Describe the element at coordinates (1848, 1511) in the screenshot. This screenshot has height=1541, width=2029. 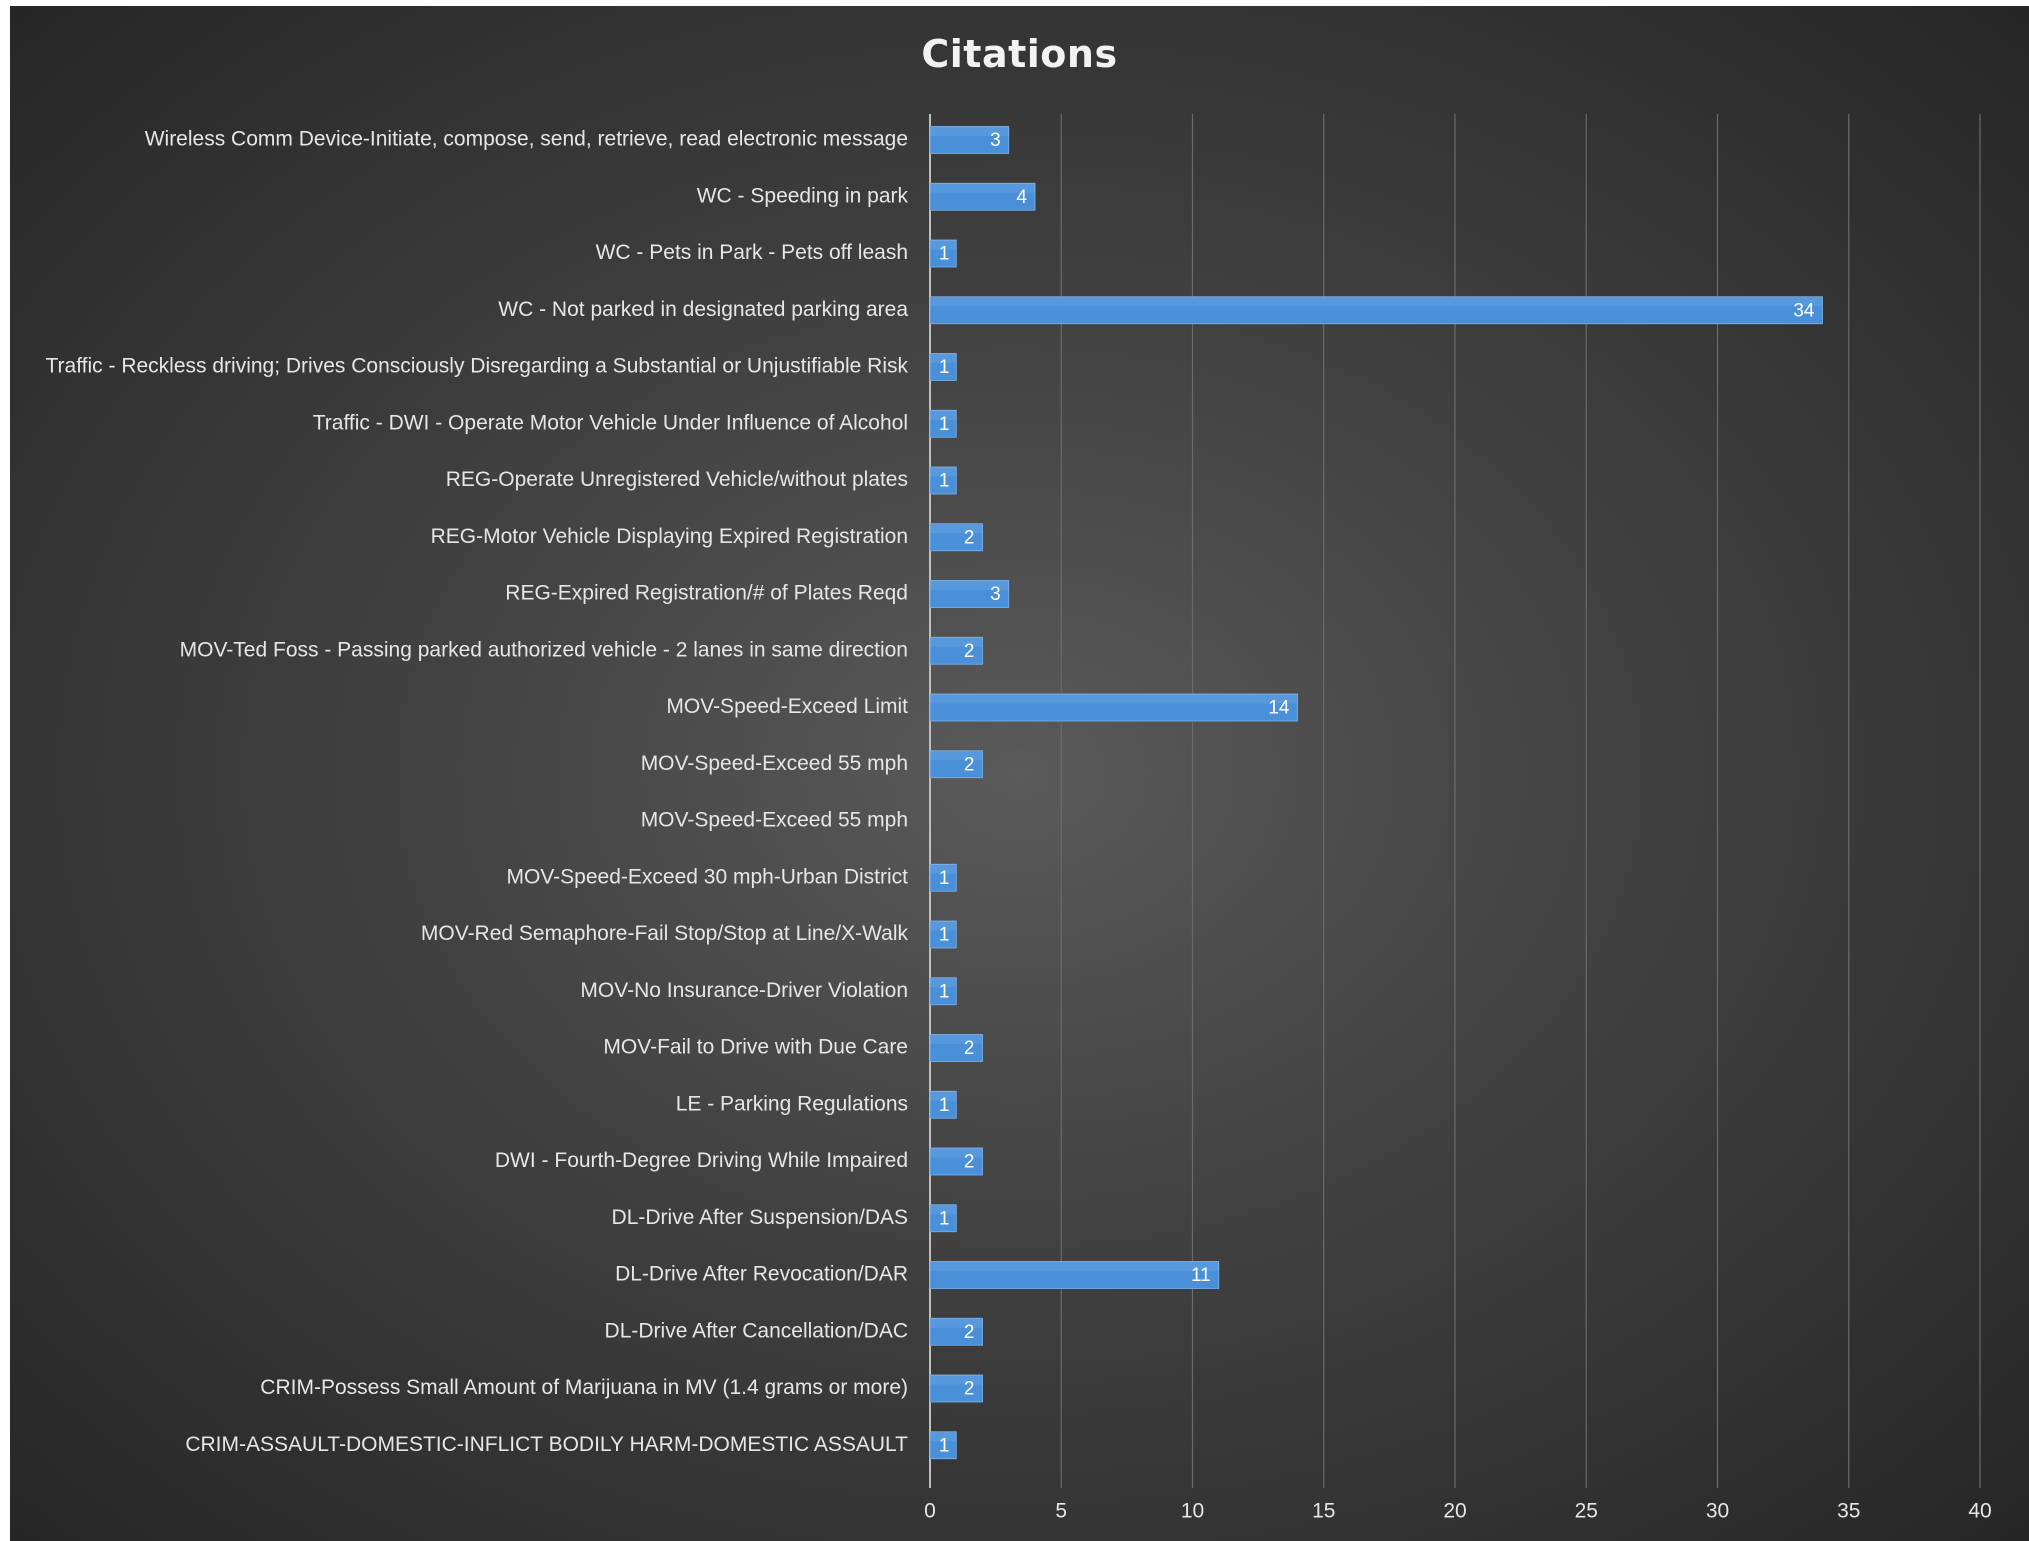
I see `x-tick-label: 35` at that location.